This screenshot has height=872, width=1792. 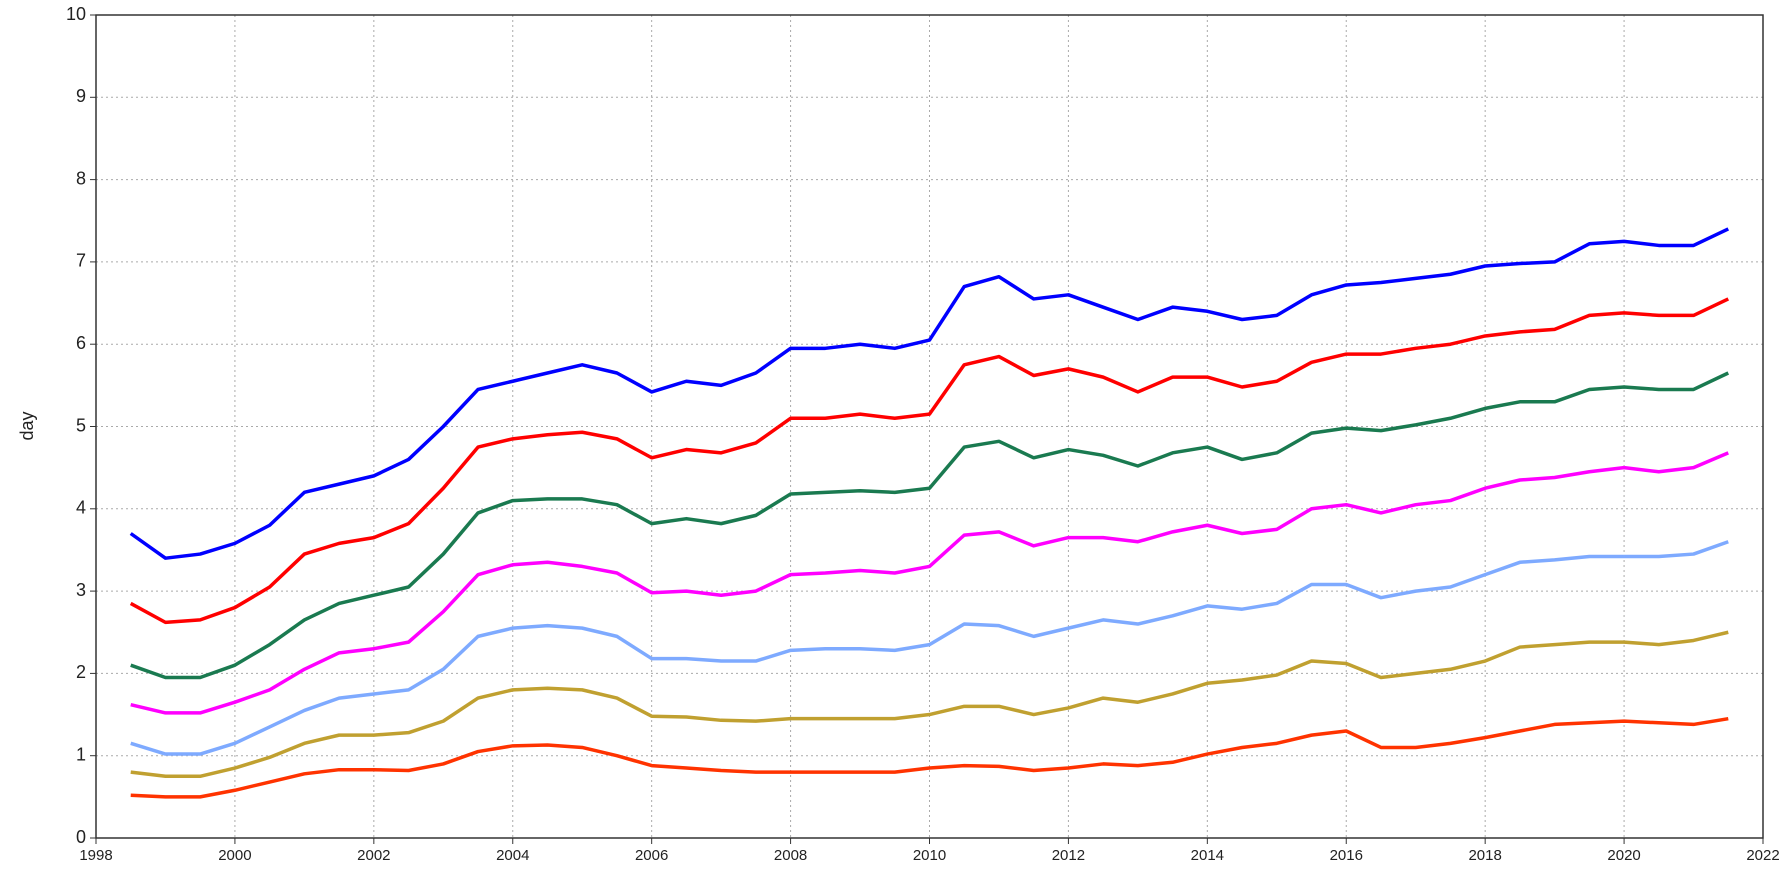 What do you see at coordinates (234, 855) in the screenshot?
I see `x-tick-label: 2000` at bounding box center [234, 855].